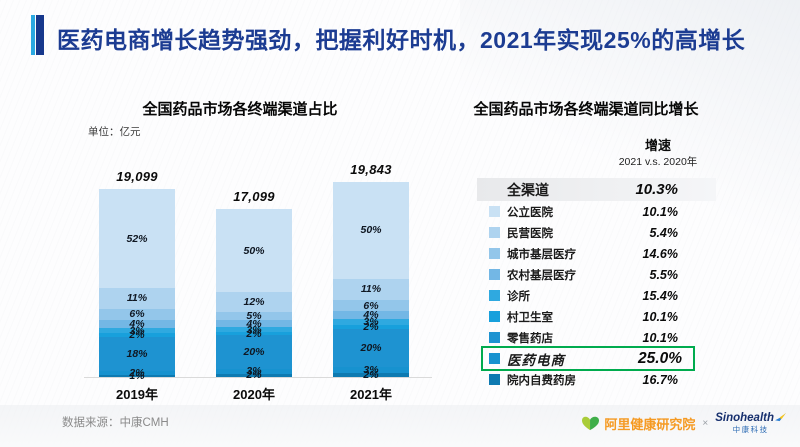  I want to click on axis-baseline, so click(258, 377).